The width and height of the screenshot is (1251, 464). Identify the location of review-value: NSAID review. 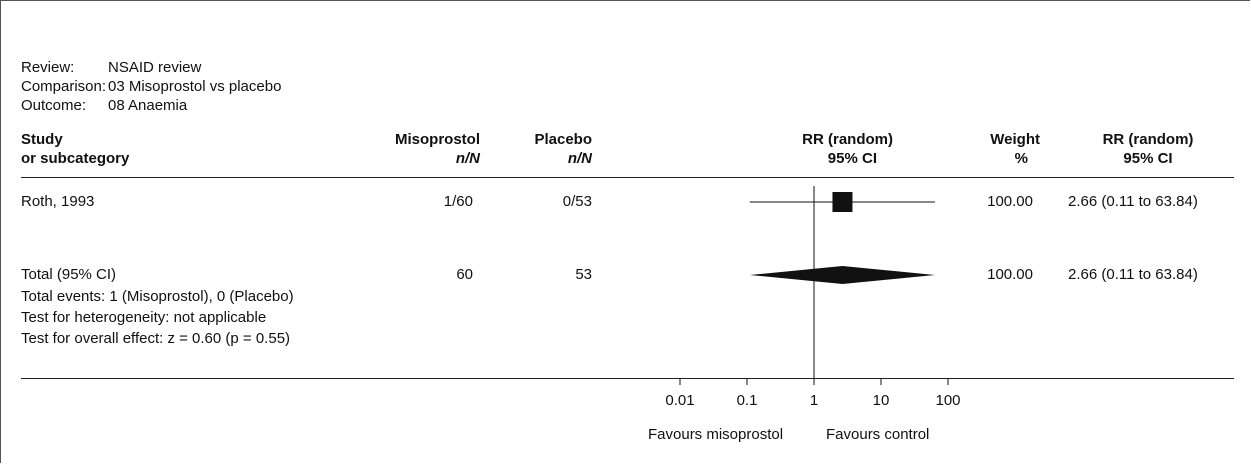
(155, 67).